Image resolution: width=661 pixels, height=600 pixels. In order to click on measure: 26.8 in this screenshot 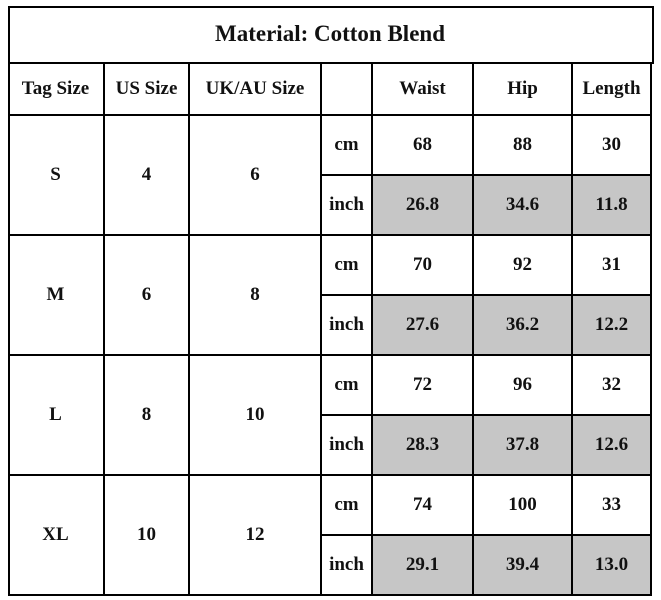, I will do `click(423, 206)`.